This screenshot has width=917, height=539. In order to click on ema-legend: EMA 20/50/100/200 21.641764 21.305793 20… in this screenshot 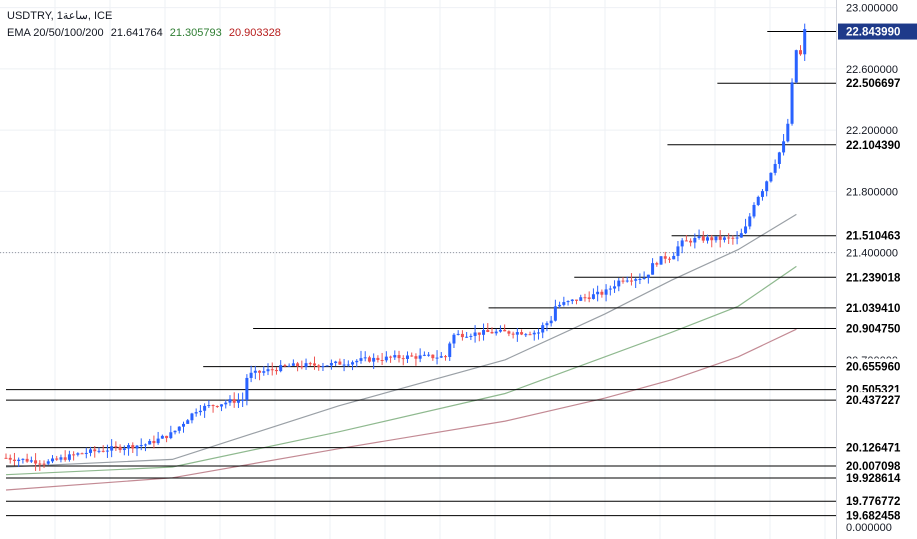, I will do `click(146, 33)`.